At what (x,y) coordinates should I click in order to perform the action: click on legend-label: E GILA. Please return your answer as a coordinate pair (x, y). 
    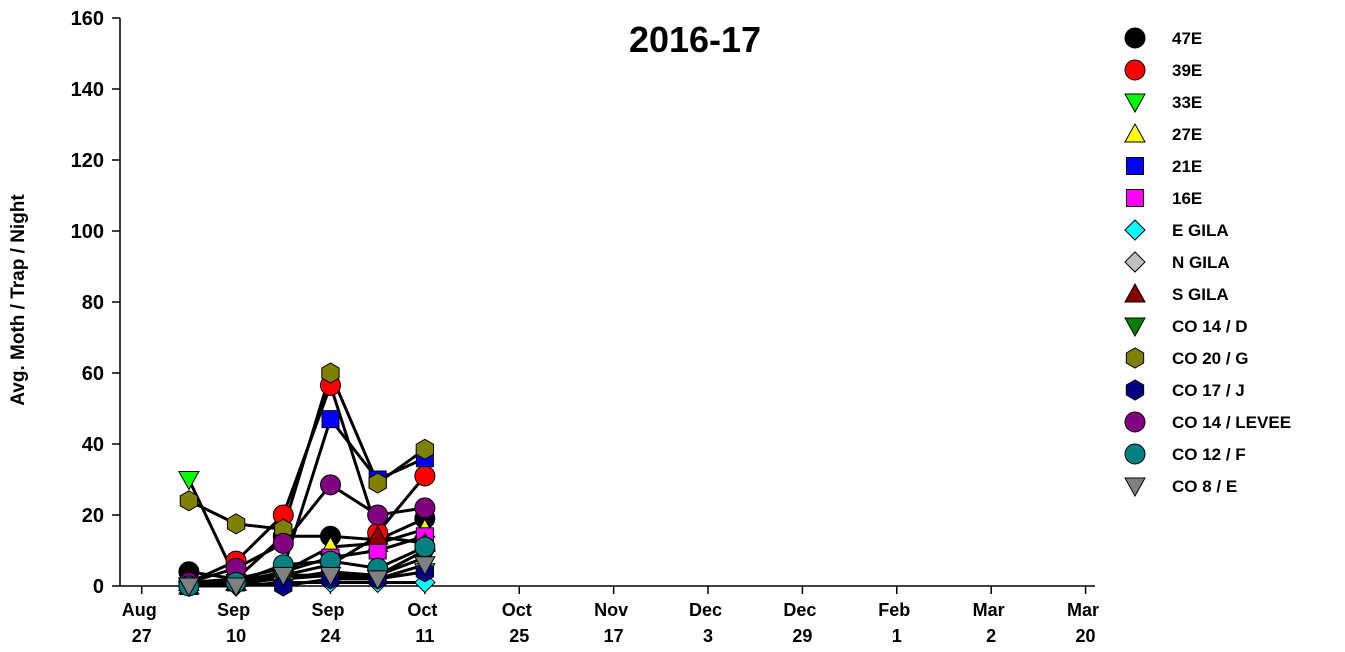
    Looking at the image, I should click on (1200, 230).